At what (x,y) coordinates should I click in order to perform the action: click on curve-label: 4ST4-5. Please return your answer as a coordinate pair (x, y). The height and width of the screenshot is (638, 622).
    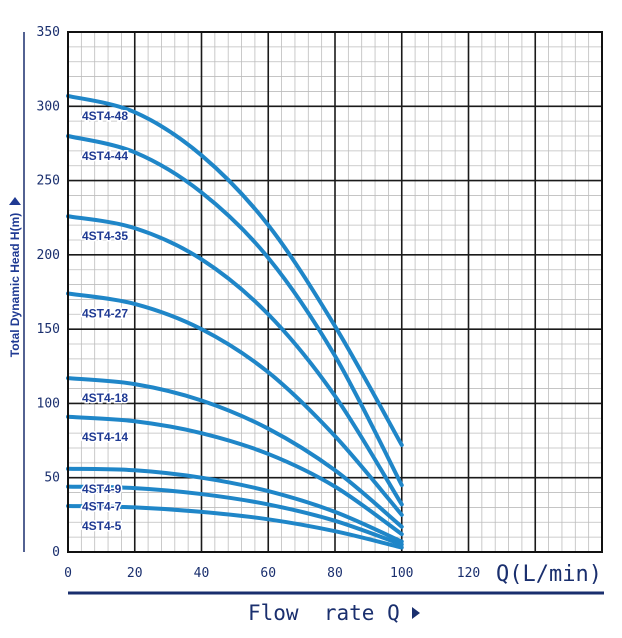
    Looking at the image, I should click on (102, 526).